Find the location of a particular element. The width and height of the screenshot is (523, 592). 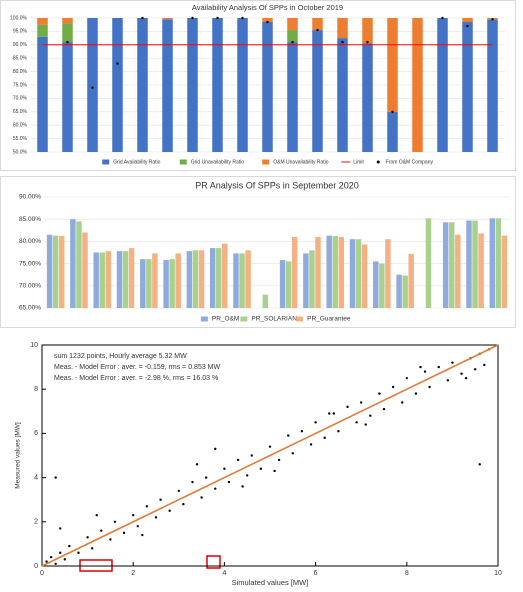

legend-label: PR_SOLARIAN is located at coordinates (274, 319).